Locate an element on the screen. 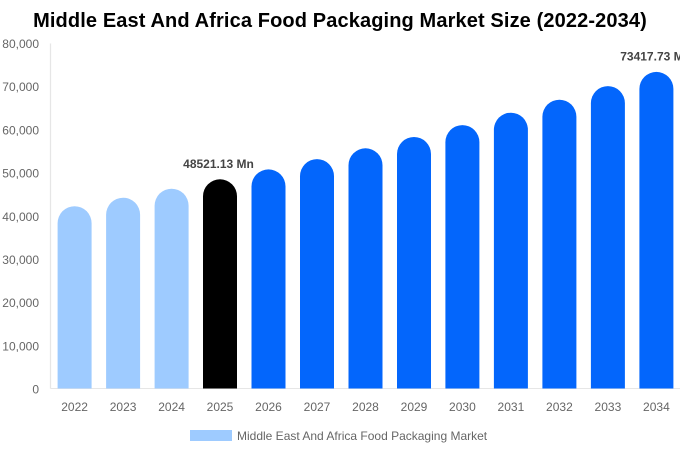  svg-text: 2033 is located at coordinates (608, 407).